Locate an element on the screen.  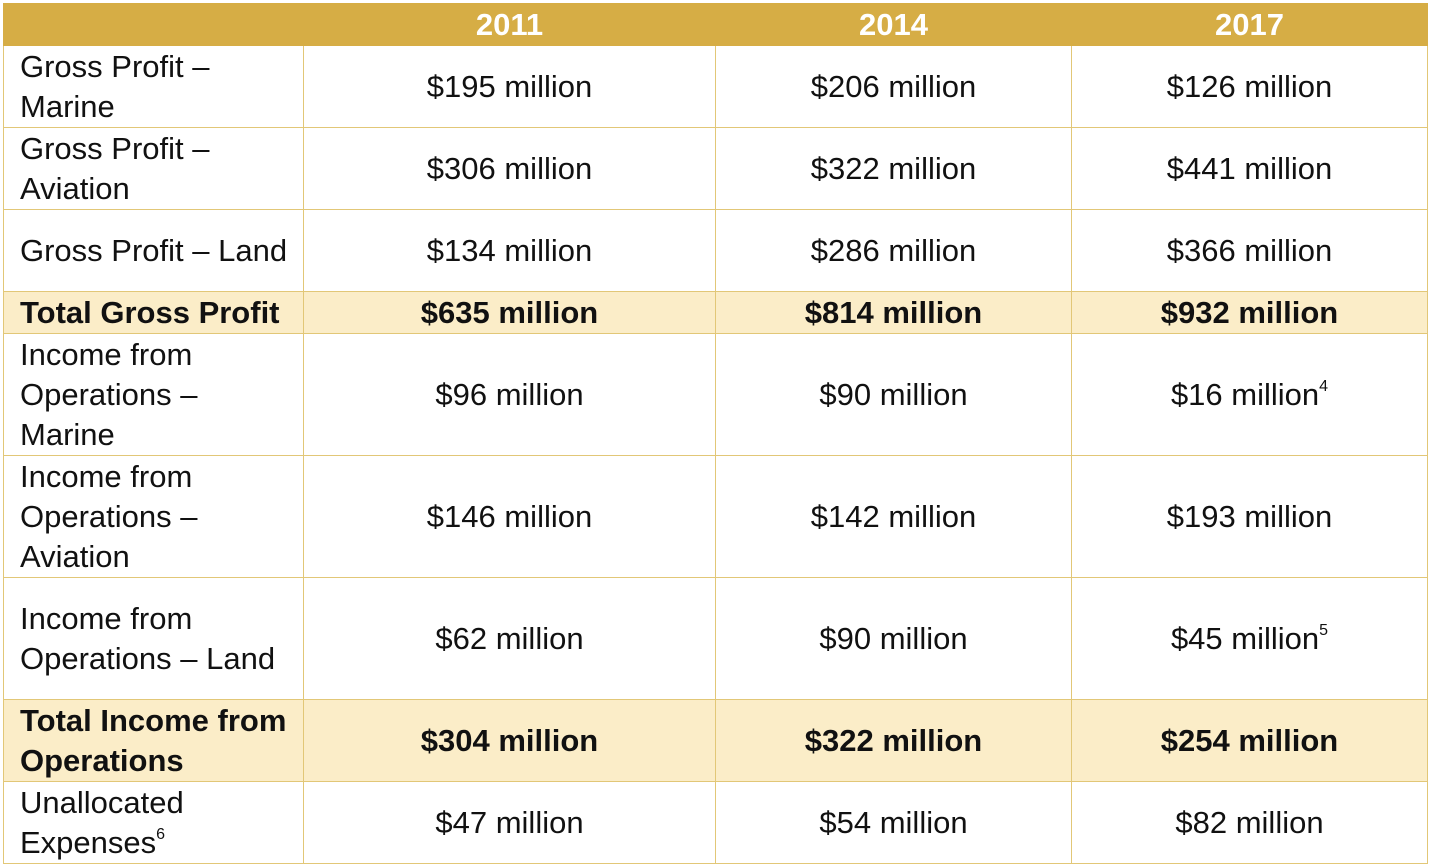
cell-2017: $45 million5 is located at coordinates (1249, 638).